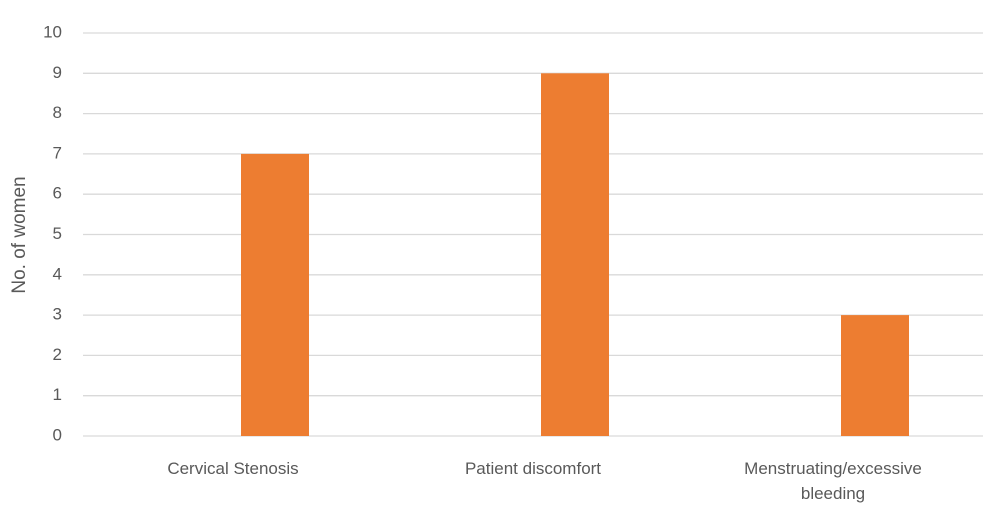 This screenshot has width=1000, height=511. Describe the element at coordinates (19, 234) in the screenshot. I see `y-axis-label: No. of women` at that location.